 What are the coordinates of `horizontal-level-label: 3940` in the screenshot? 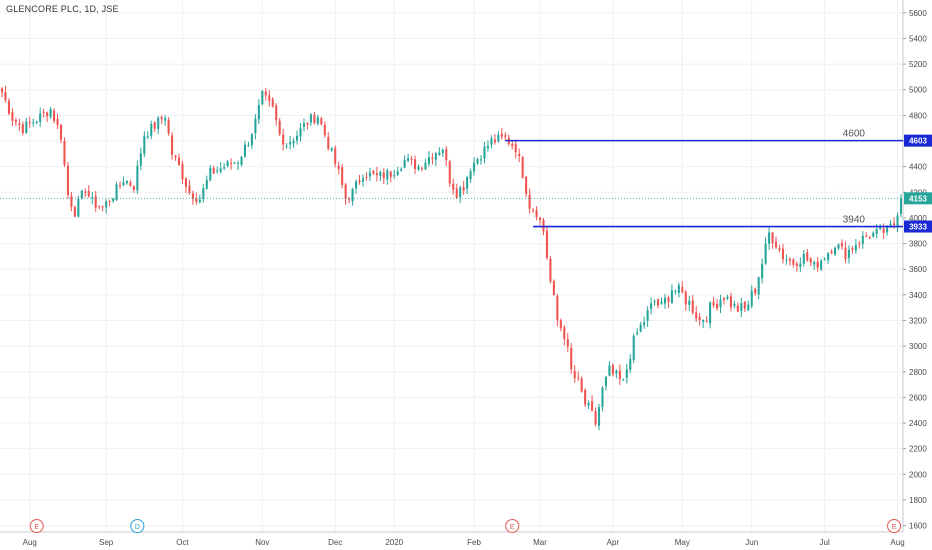 It's located at (854, 220).